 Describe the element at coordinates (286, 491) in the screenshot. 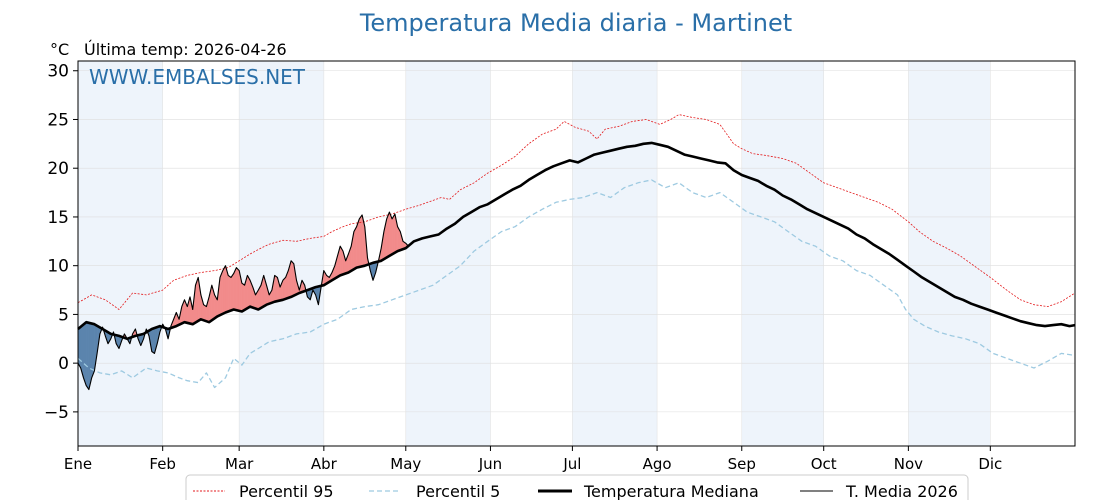

I see `legend-label-p95: Percentil 95` at that location.